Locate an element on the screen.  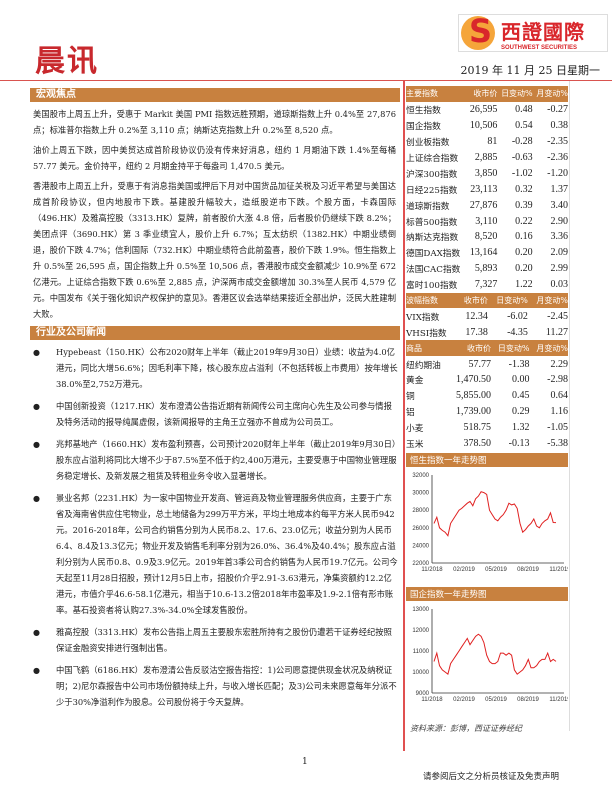
table-cell: 3.36 is located at coordinates (559, 237).